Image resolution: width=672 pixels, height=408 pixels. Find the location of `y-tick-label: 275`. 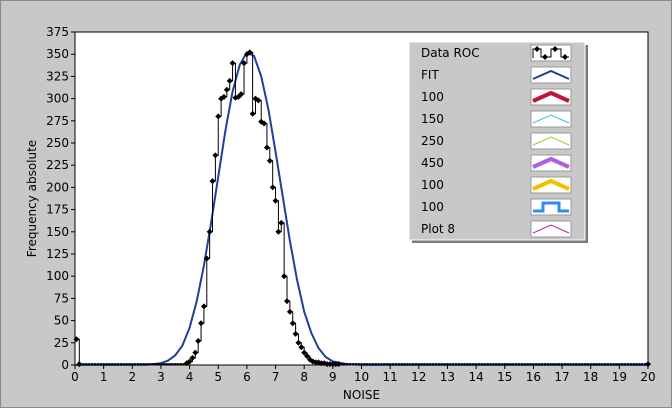

y-tick-label: 275 is located at coordinates (57, 121).